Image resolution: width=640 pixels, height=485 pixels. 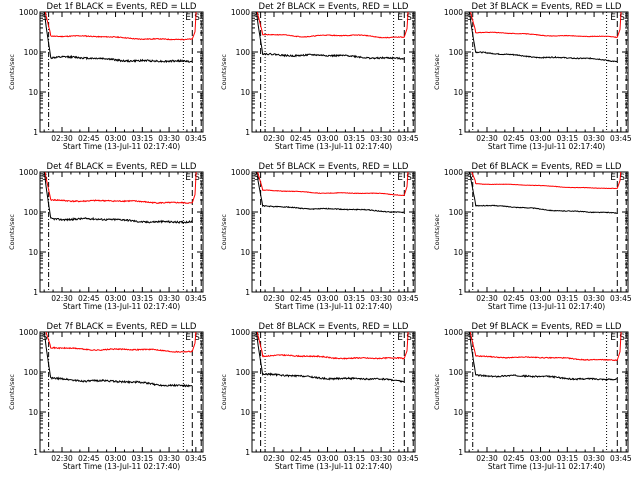 I want to click on chart-title: Det 7f BLACK = Events, RED = LLD, so click(x=122, y=327).